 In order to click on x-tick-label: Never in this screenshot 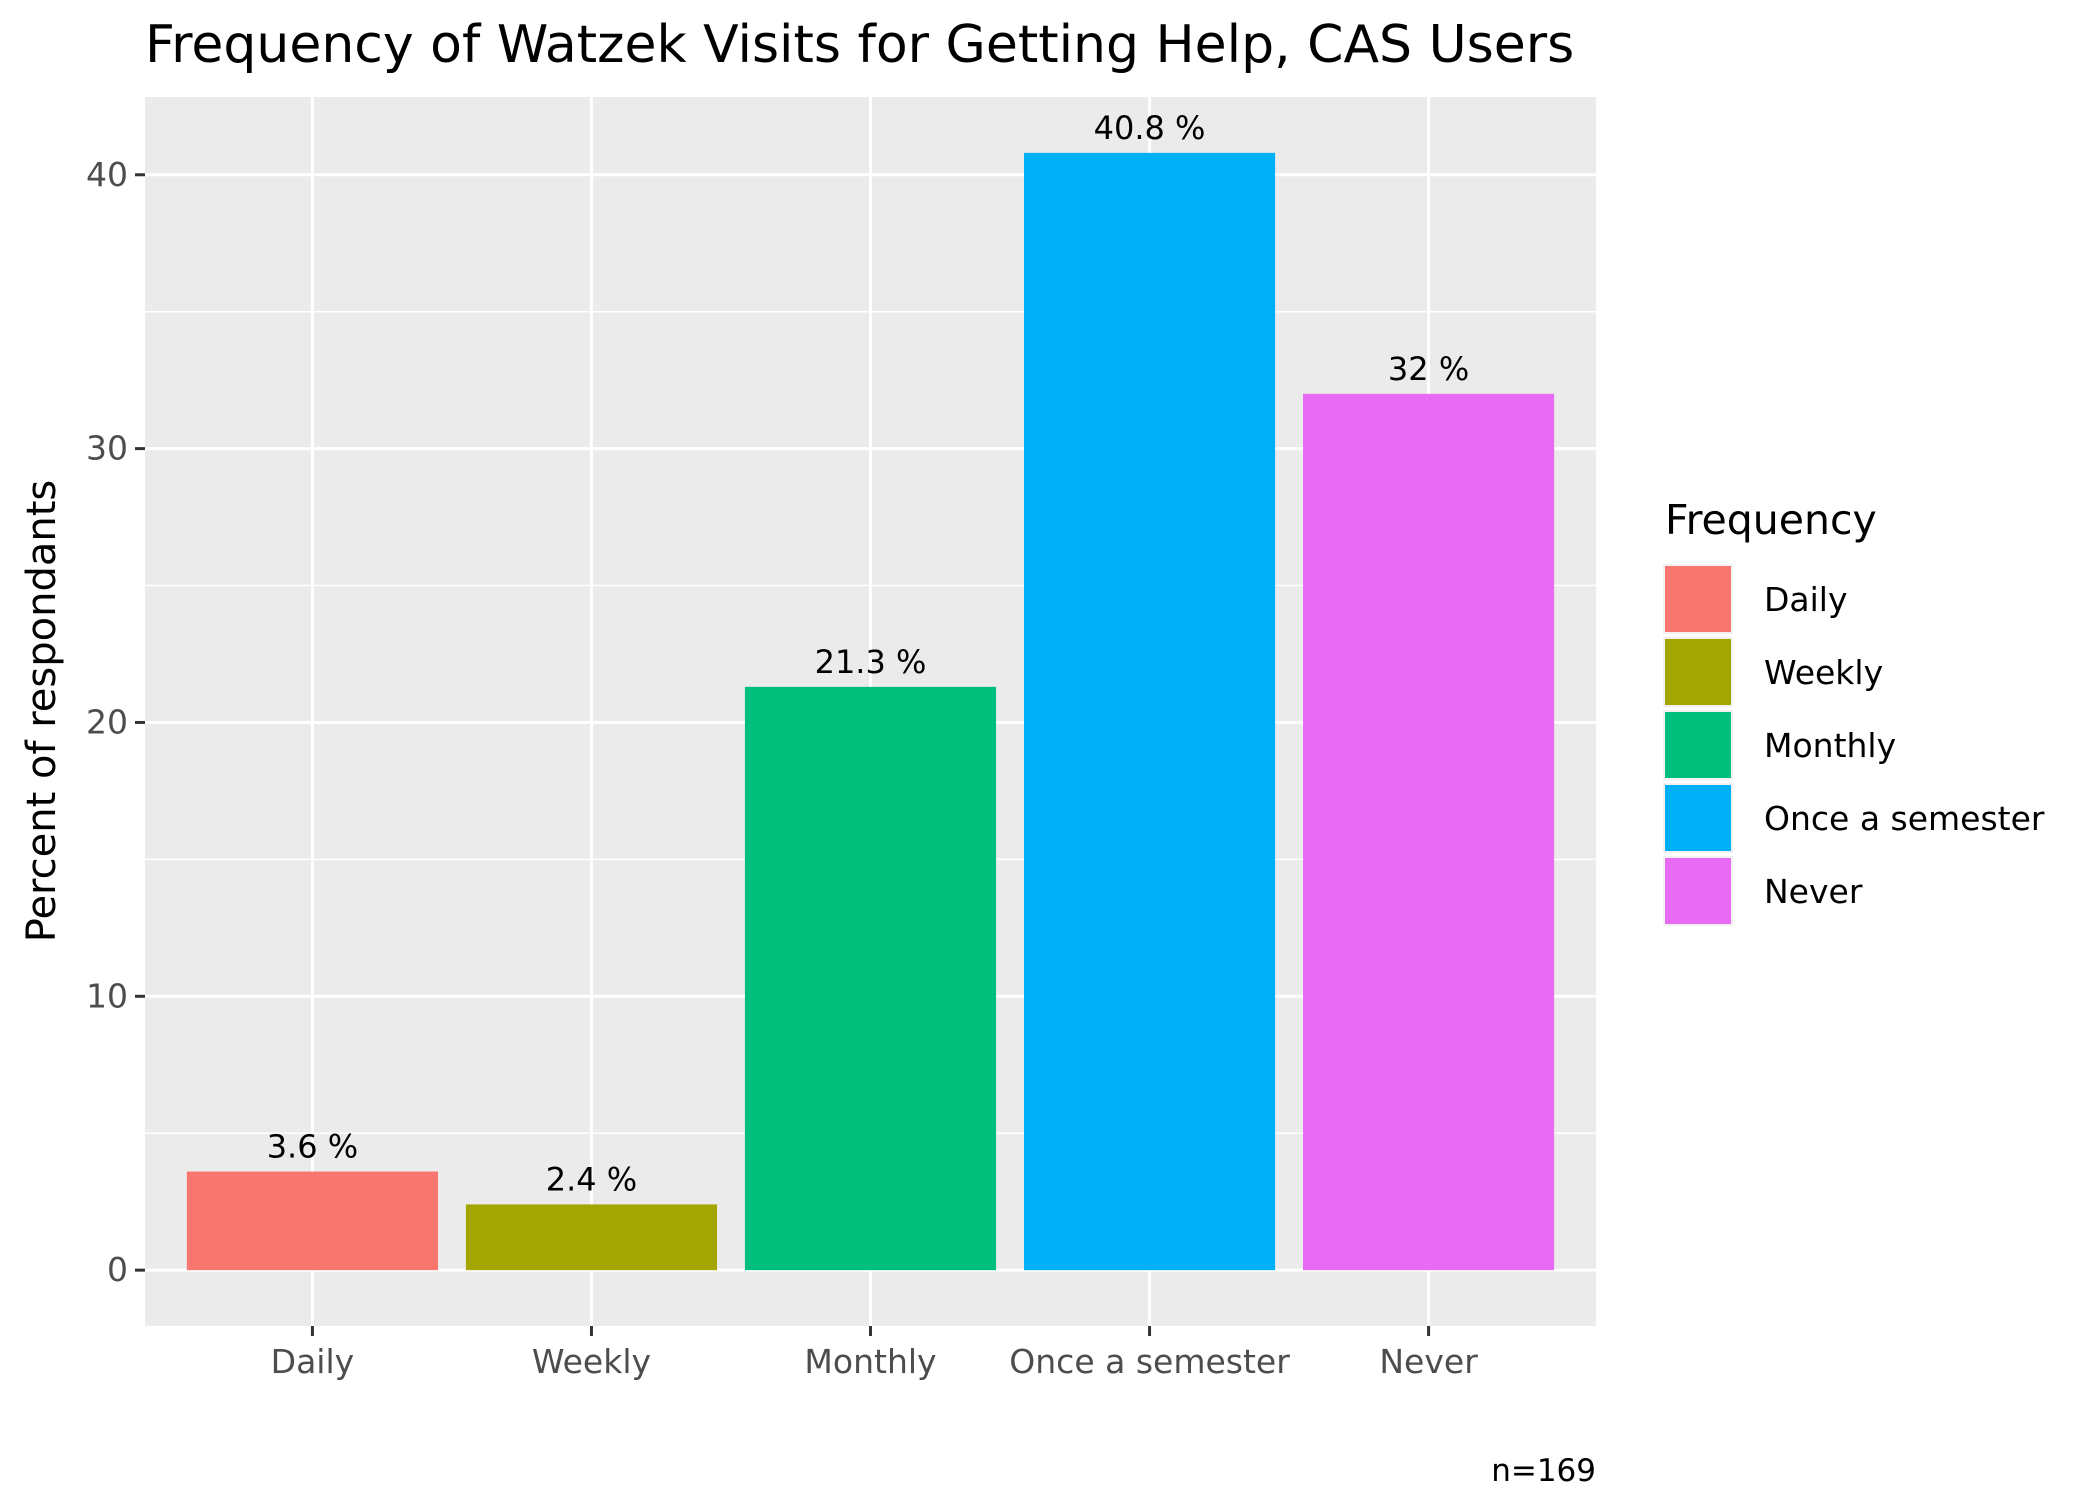, I will do `click(1428, 1361)`.